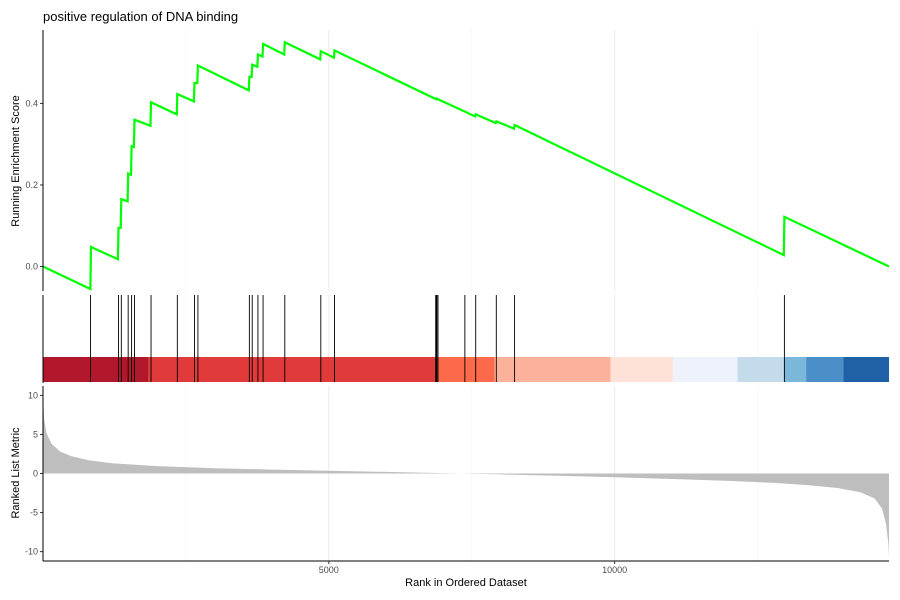 This screenshot has width=900, height=600. I want to click on x-tick-label: 10000, so click(614, 570).